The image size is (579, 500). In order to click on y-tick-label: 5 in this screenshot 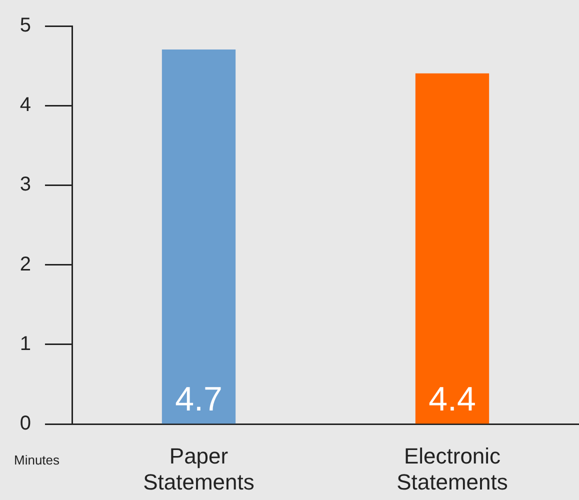, I will do `click(25, 25)`.